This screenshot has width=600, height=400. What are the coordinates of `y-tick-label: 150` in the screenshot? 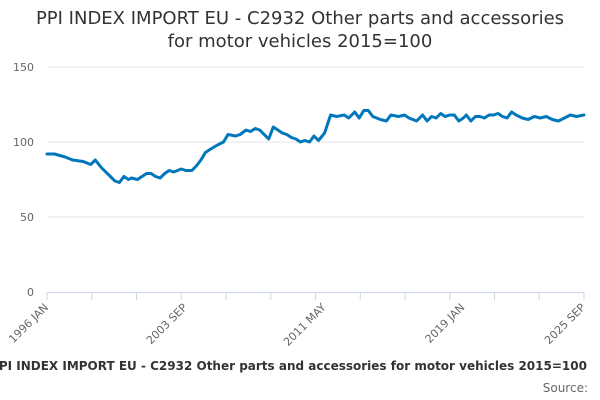 It's located at (23, 67).